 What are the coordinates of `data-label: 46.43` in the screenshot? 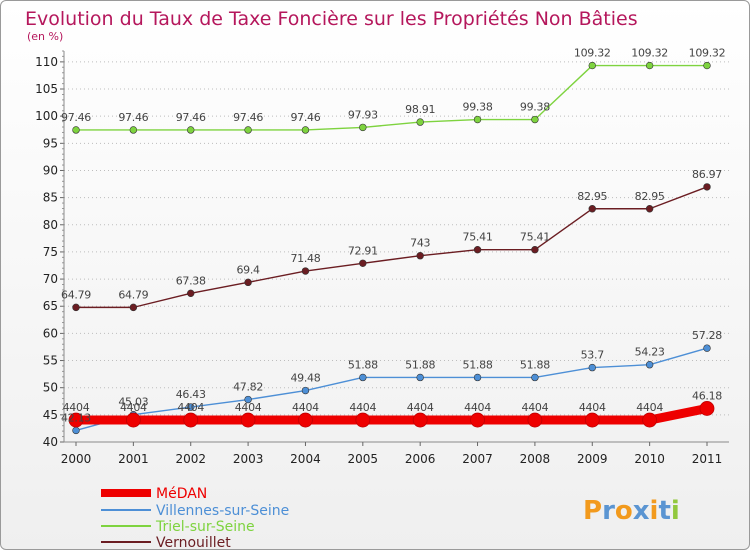 It's located at (191, 394).